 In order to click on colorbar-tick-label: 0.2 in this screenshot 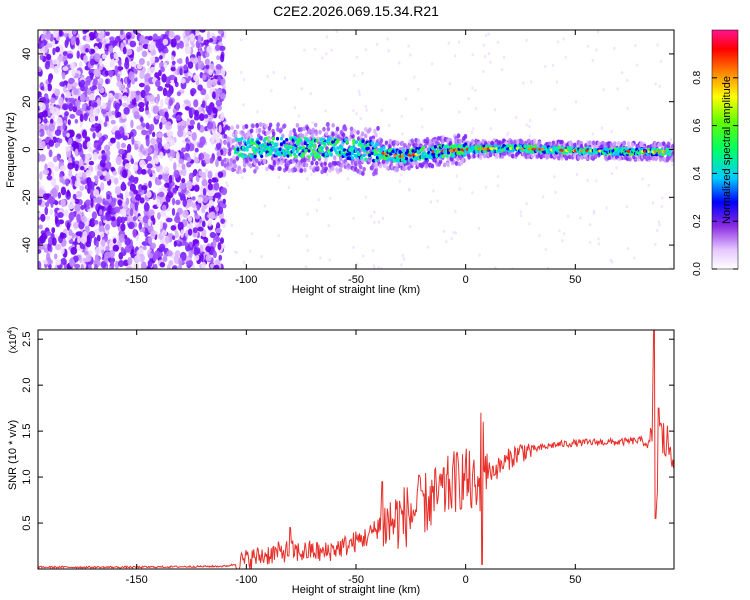, I will do `click(697, 221)`.